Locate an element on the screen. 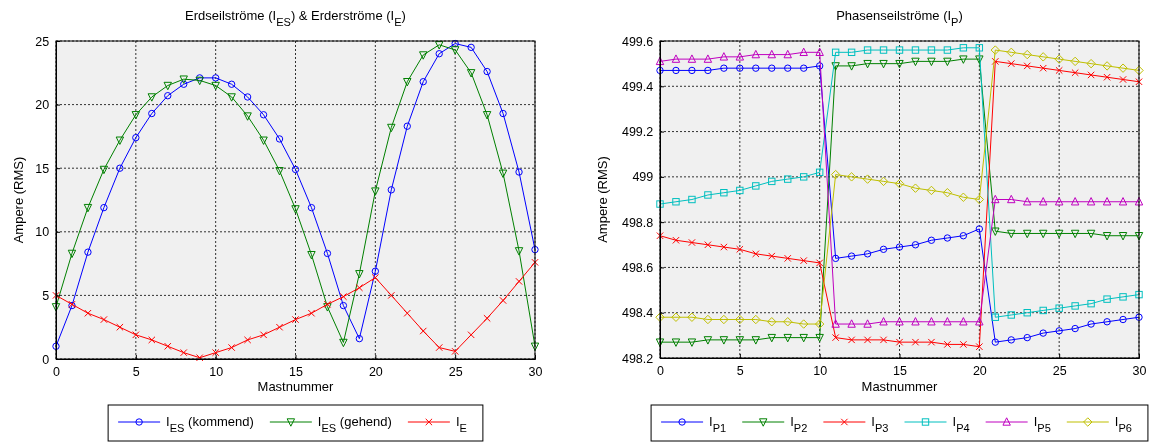 Image resolution: width=1151 pixels, height=445 pixels. y-tick-label: 499.6 is located at coordinates (637, 41).